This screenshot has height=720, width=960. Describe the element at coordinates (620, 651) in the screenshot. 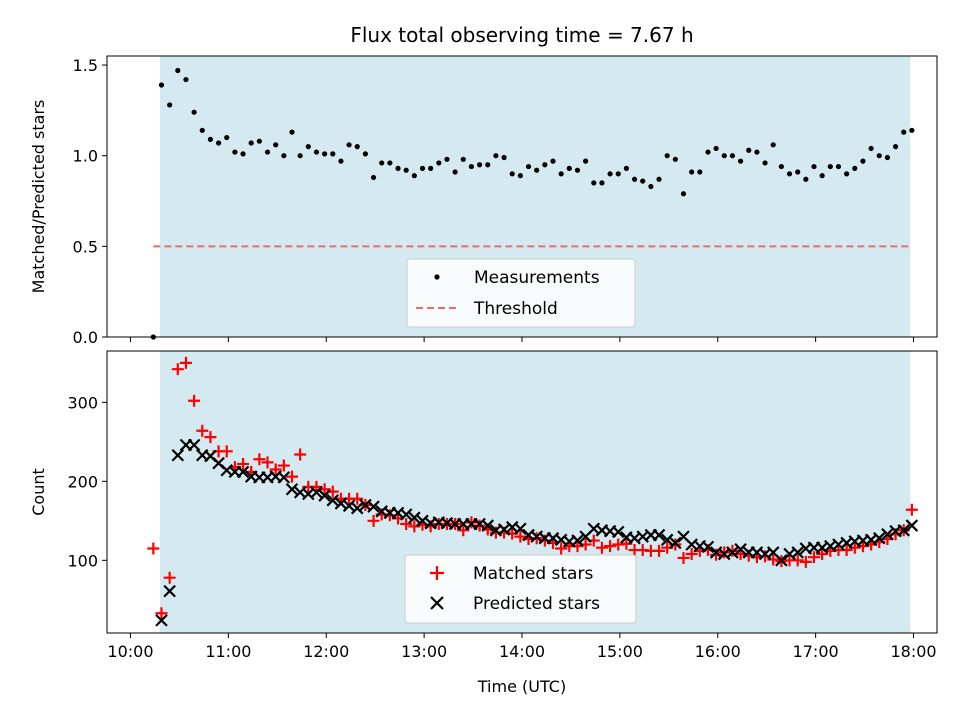

I see `x-tick-label: 15:00` at that location.